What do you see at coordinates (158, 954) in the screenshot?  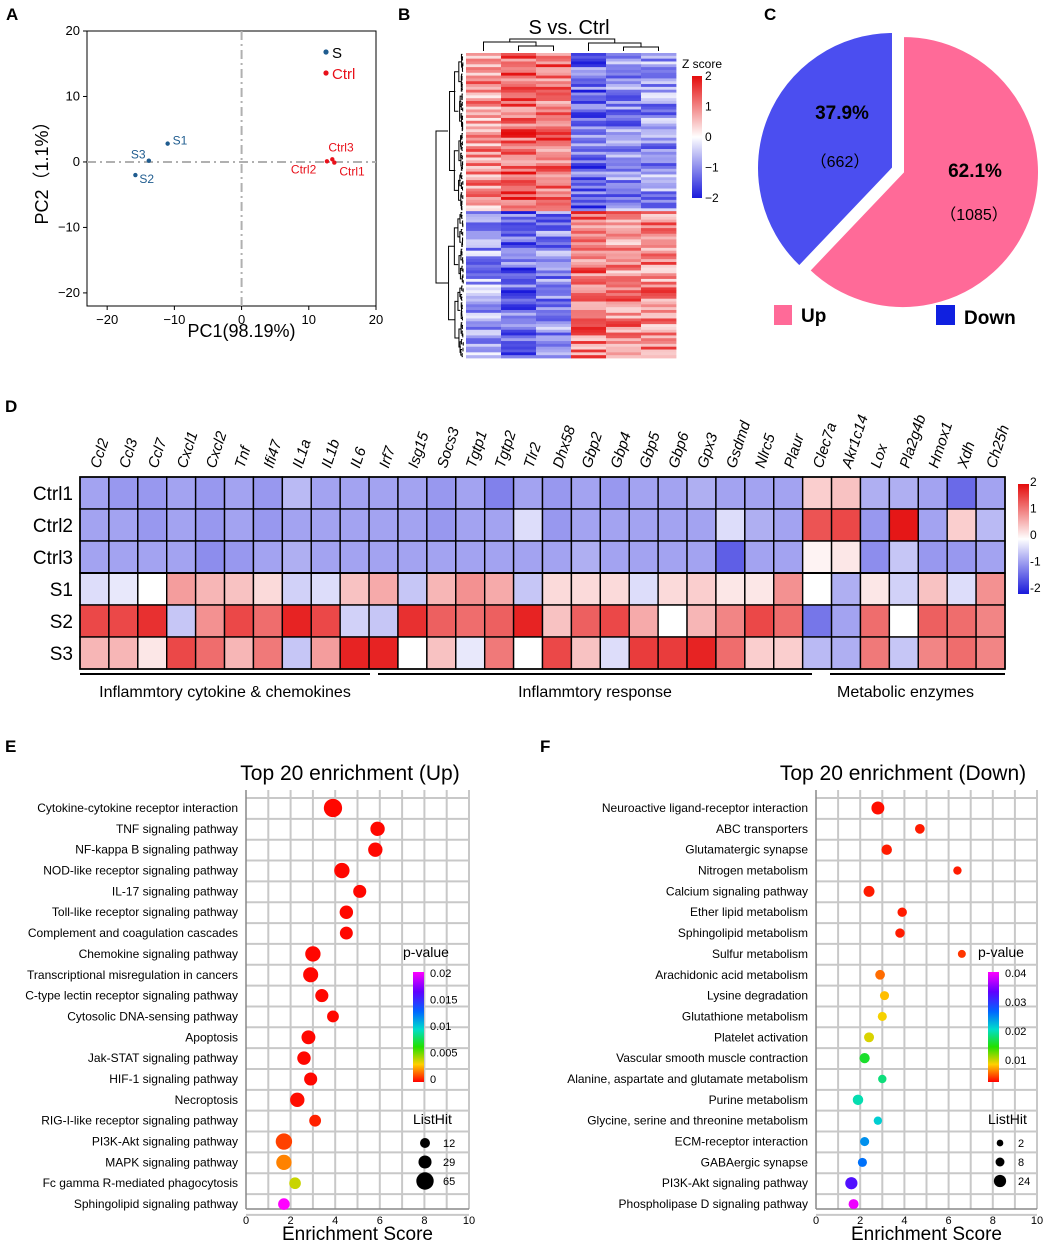 I see `term-label: Chemokine signaling pathway` at bounding box center [158, 954].